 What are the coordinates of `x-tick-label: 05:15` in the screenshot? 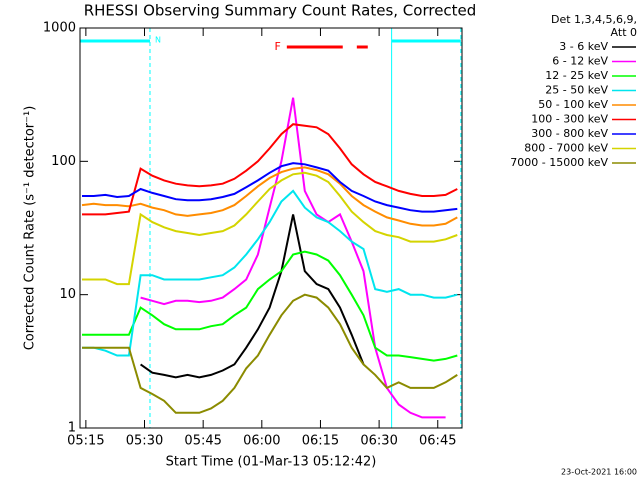 It's located at (85, 441).